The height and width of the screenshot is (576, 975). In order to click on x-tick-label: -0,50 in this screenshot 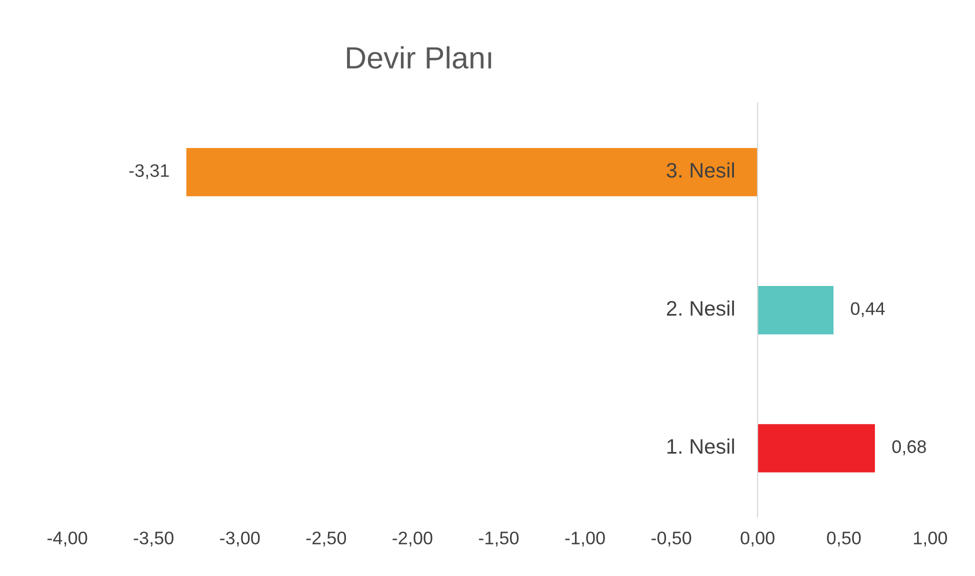, I will do `click(672, 539)`.